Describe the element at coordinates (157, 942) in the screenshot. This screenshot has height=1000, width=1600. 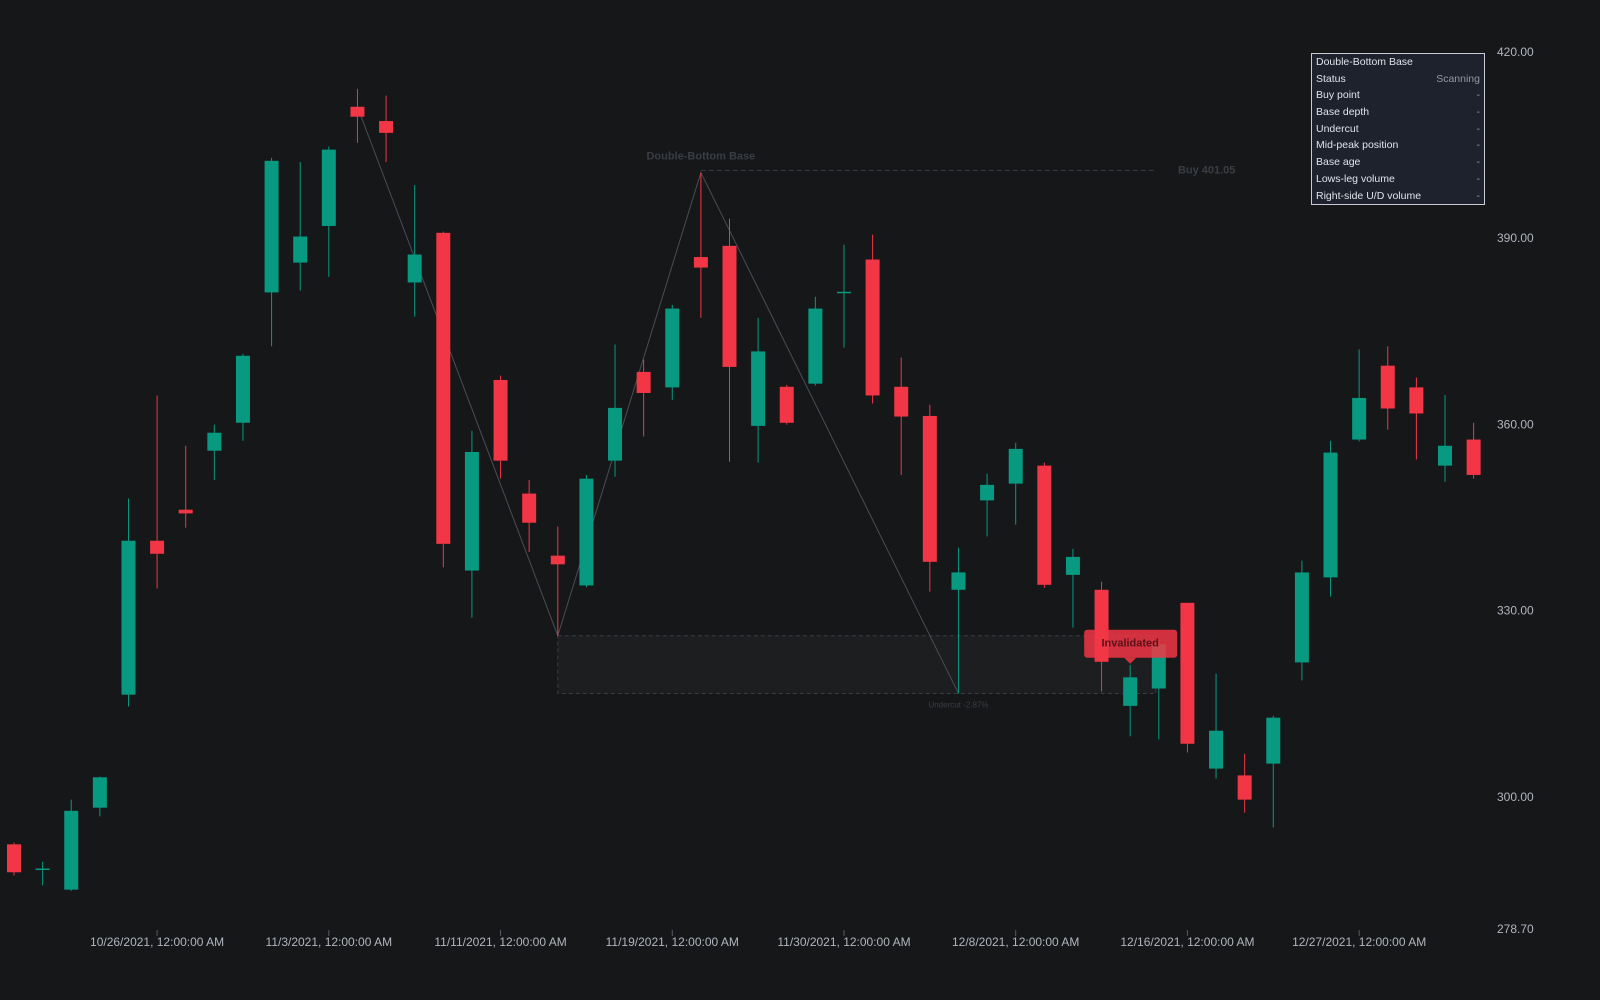
I see `x-tick-label: 10/26/2021, 12:00:00 AM` at that location.